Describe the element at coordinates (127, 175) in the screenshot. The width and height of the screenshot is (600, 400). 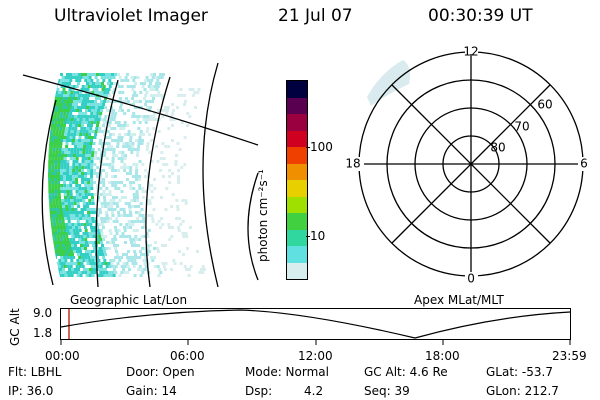
I see `aurora-emission-map` at that location.